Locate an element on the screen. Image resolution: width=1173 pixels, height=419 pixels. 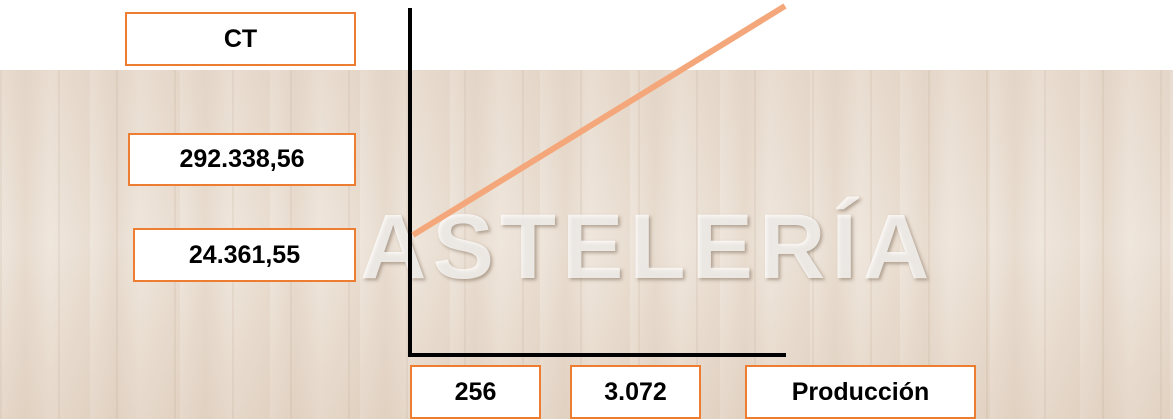
x-label: 256 is located at coordinates (475, 392).